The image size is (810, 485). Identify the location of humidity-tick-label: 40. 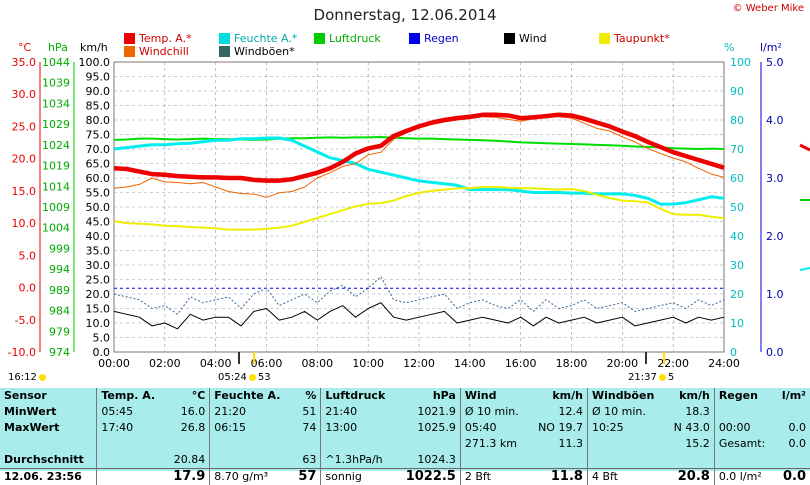
(737, 236).